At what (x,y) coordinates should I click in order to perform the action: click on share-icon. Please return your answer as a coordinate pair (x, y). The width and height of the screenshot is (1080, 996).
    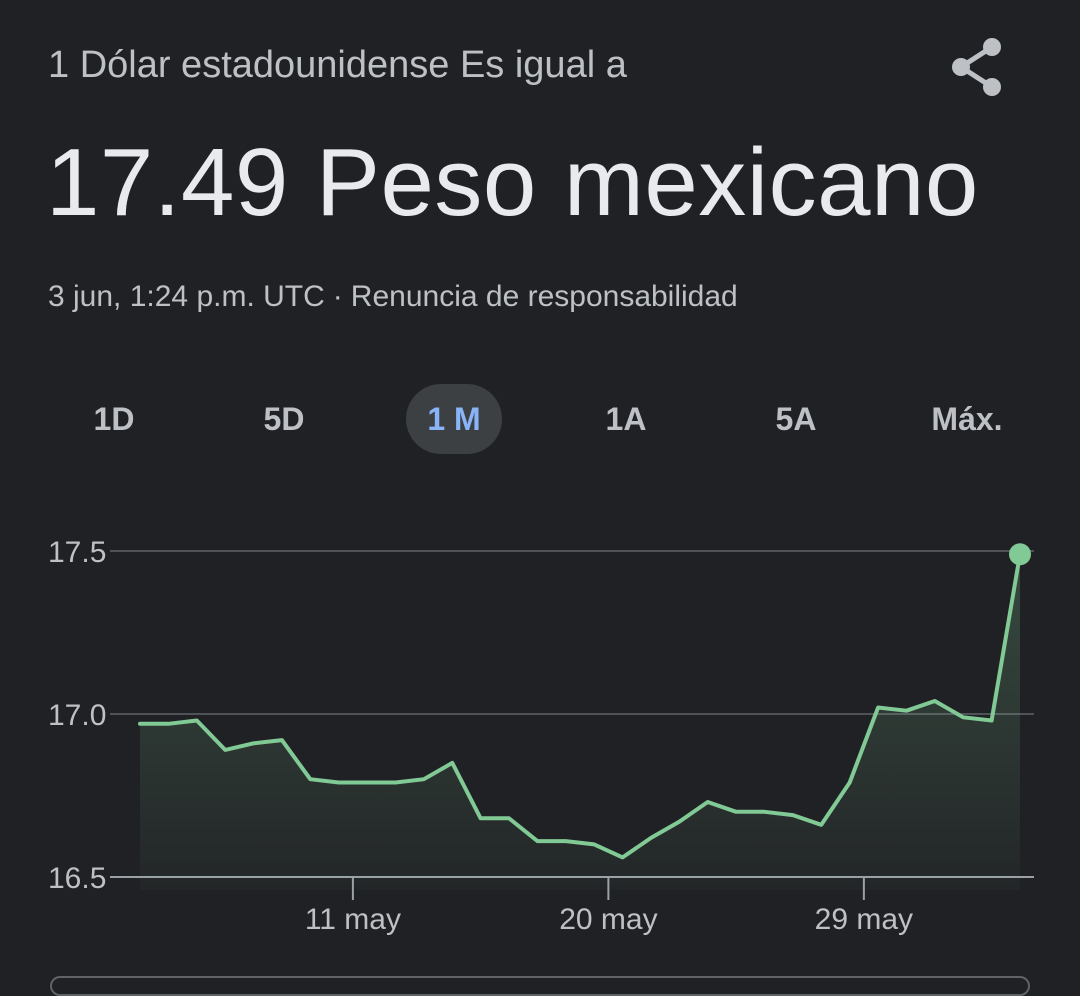
    Looking at the image, I should click on (976, 67).